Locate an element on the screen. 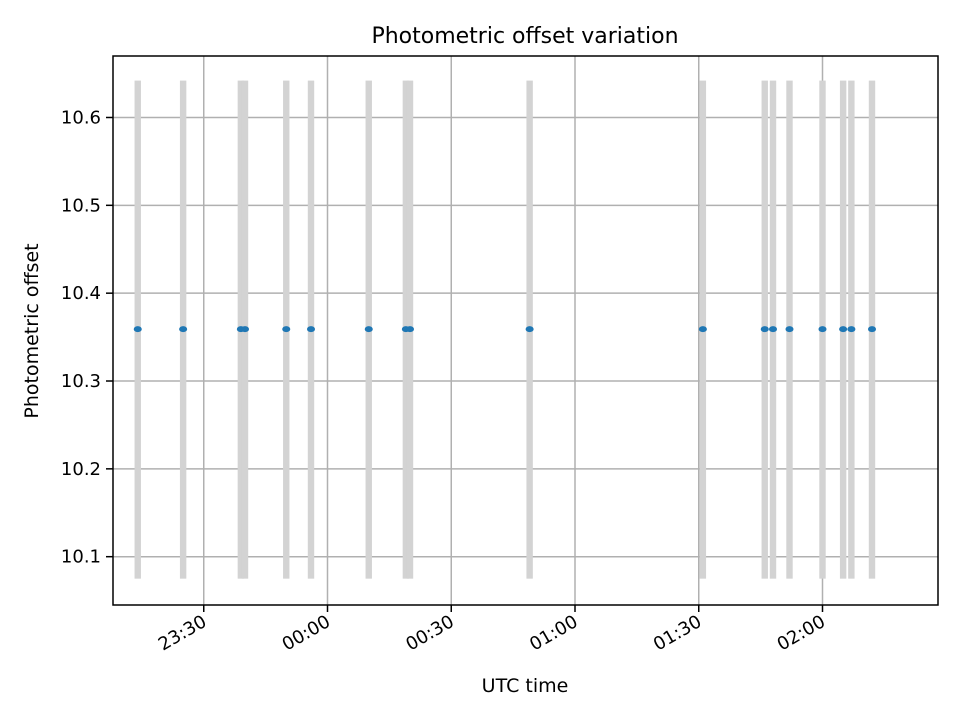 This screenshot has width=960, height=720. x-tick-label: 23:30 is located at coordinates (182, 633).